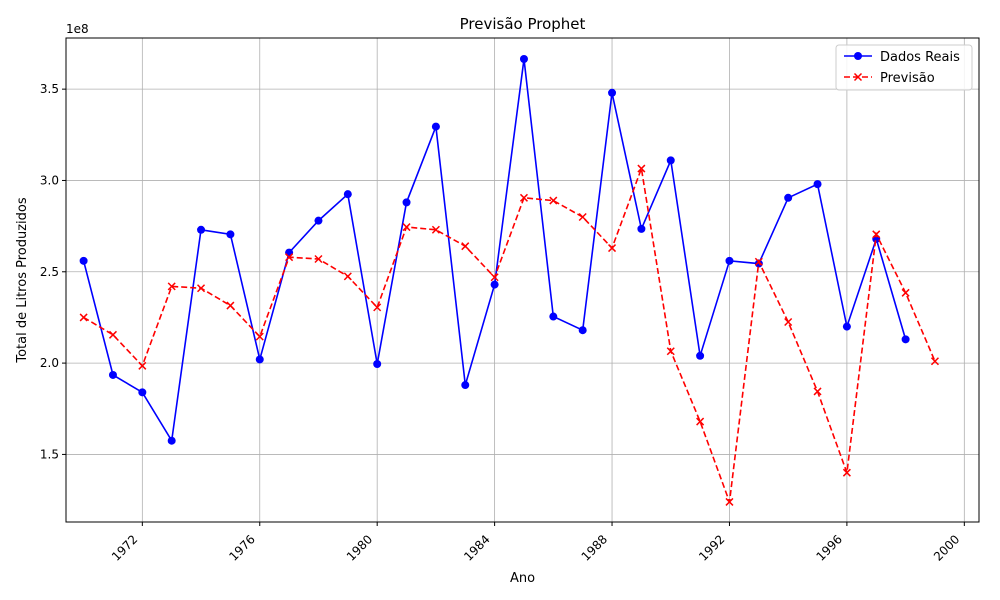 This screenshot has width=1000, height=600. Describe the element at coordinates (22, 280) in the screenshot. I see `y-axis-label: Total de Litros Produzidos` at that location.